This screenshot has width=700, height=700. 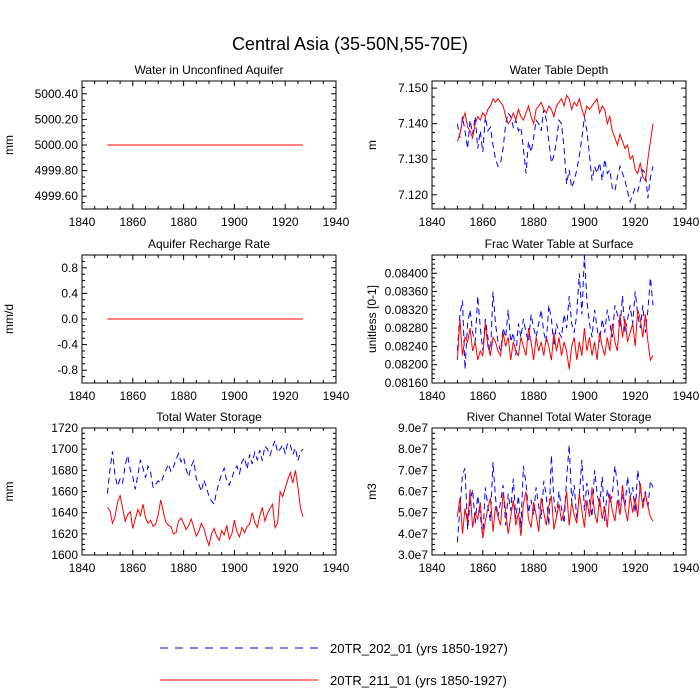 I want to click on y-tick-label: 7.130, so click(x=413, y=159).